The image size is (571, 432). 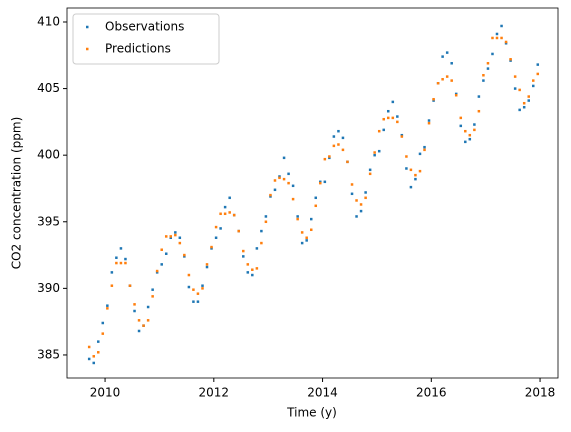 What do you see at coordinates (48, 21) in the screenshot?
I see `y-tick-label: 410` at bounding box center [48, 21].